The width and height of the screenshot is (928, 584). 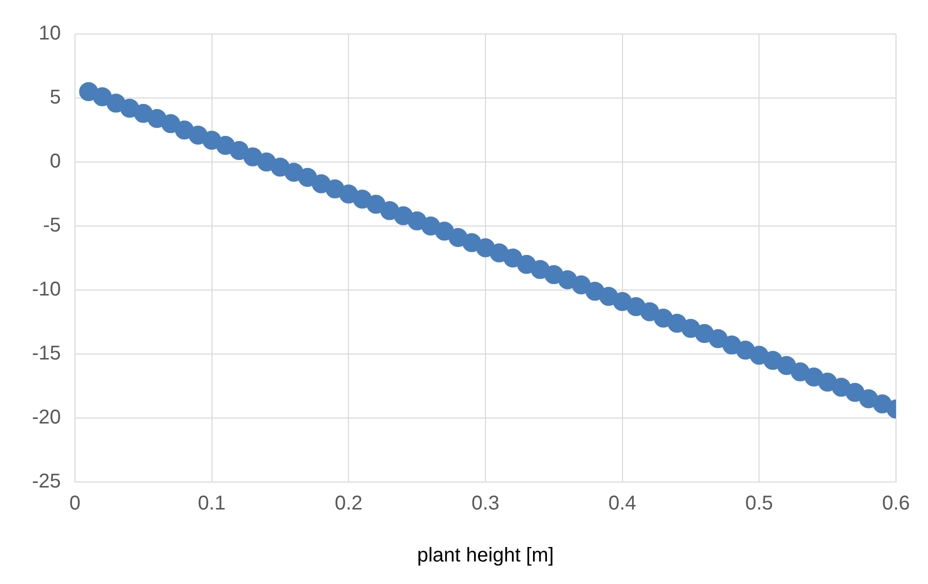 What do you see at coordinates (348, 503) in the screenshot?
I see `x-tick-label: 0.2` at bounding box center [348, 503].